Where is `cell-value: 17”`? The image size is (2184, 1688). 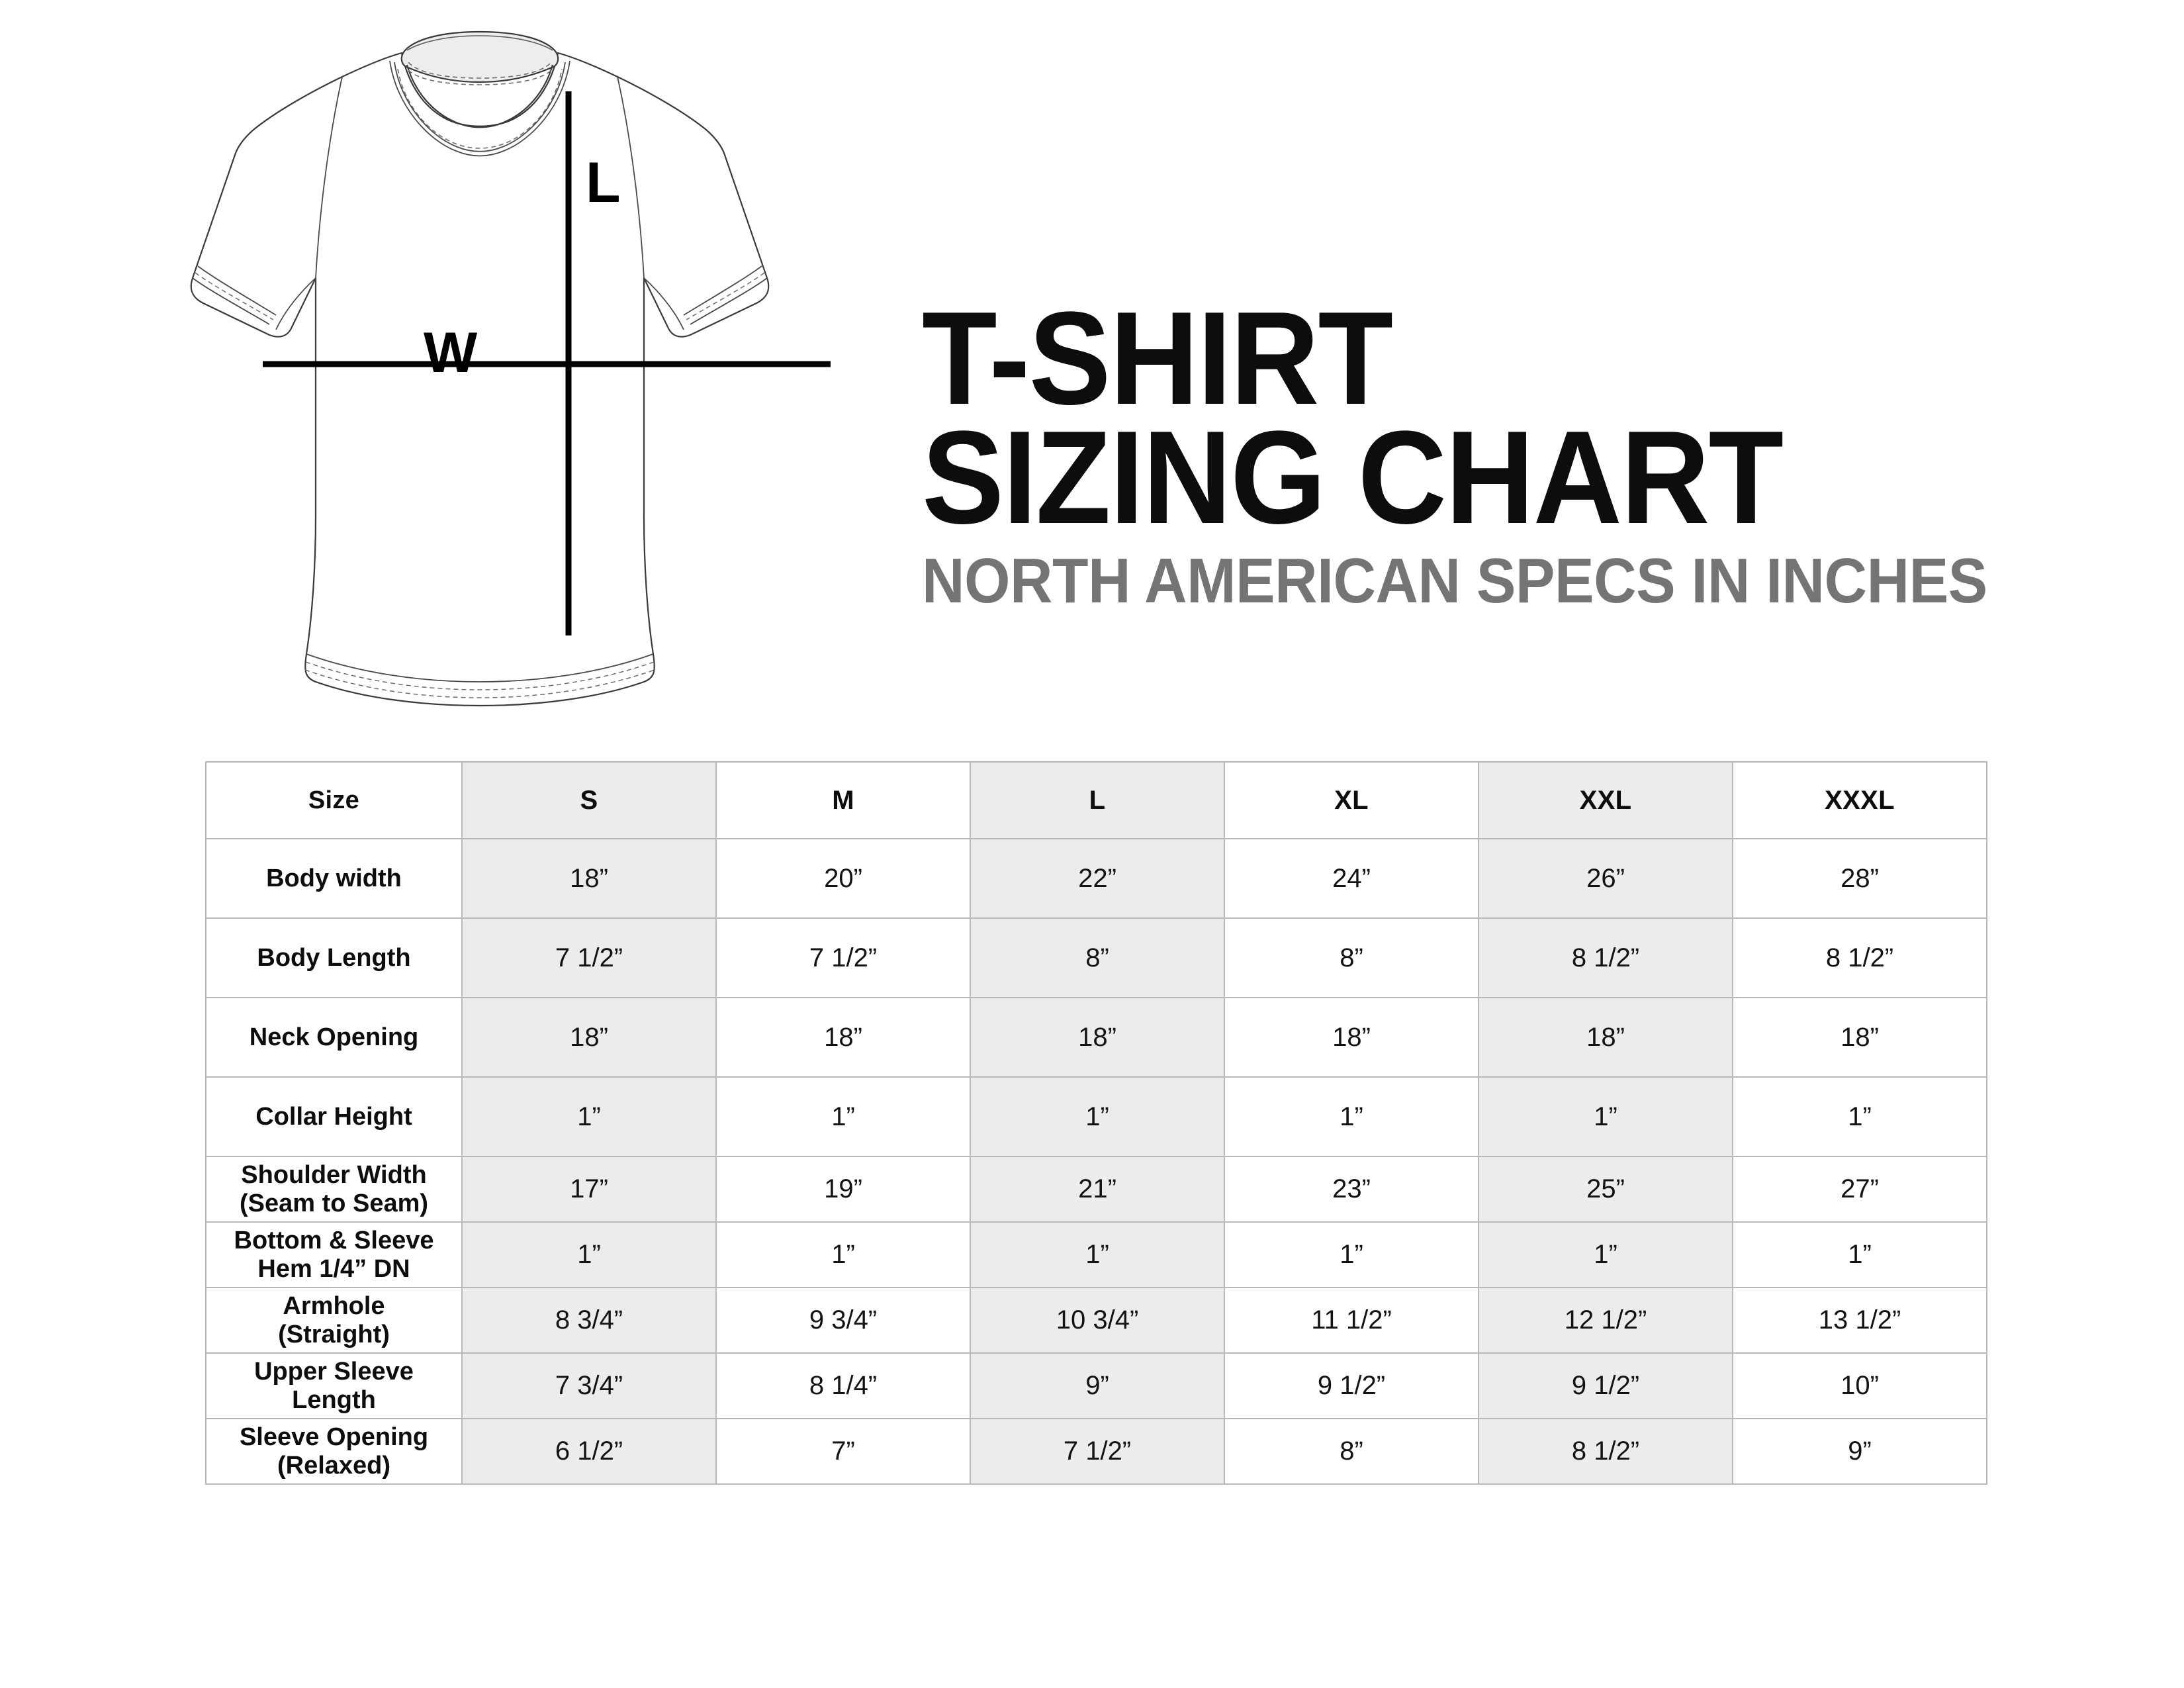 cell-value: 17” is located at coordinates (589, 1189).